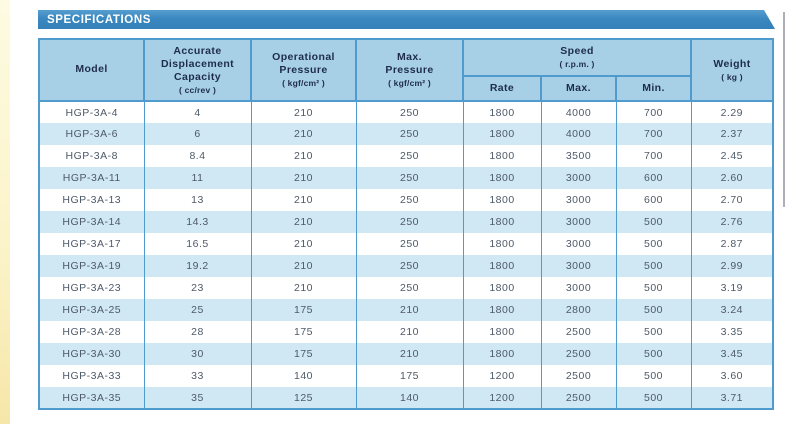 This screenshot has height=424, width=798. Describe the element at coordinates (303, 83) in the screenshot. I see `op-pressure-unit: ( kgf/cm² )` at that location.